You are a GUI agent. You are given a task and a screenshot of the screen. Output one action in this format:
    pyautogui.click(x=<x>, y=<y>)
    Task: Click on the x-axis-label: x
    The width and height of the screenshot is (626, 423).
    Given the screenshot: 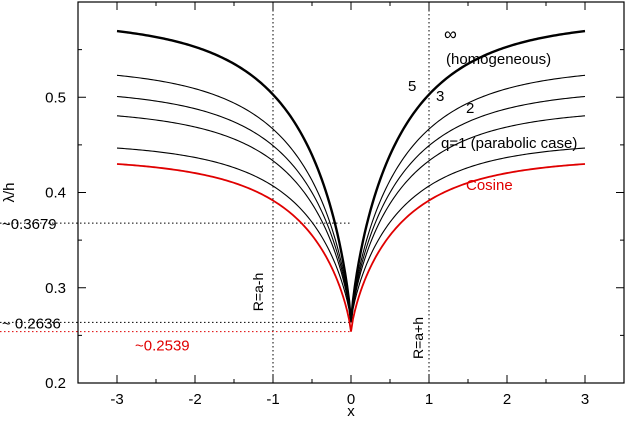 What is the action you would take?
    pyautogui.click(x=351, y=410)
    